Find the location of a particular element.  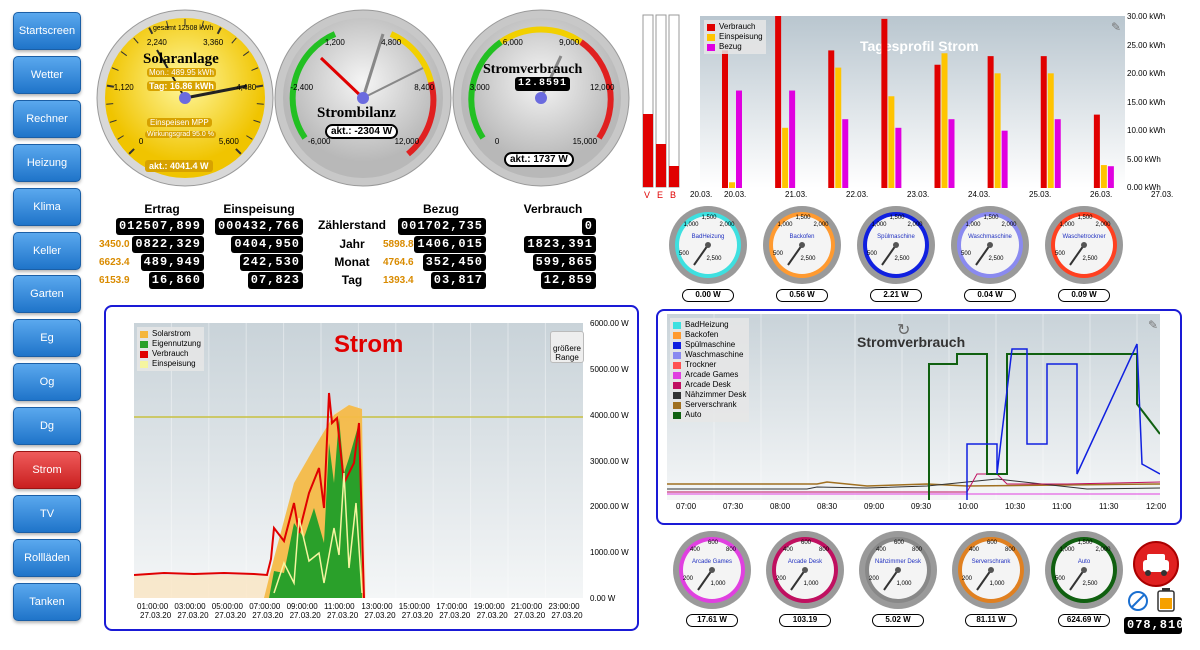

gauge-tick-label: 1,120 is located at coordinates (123, 88).